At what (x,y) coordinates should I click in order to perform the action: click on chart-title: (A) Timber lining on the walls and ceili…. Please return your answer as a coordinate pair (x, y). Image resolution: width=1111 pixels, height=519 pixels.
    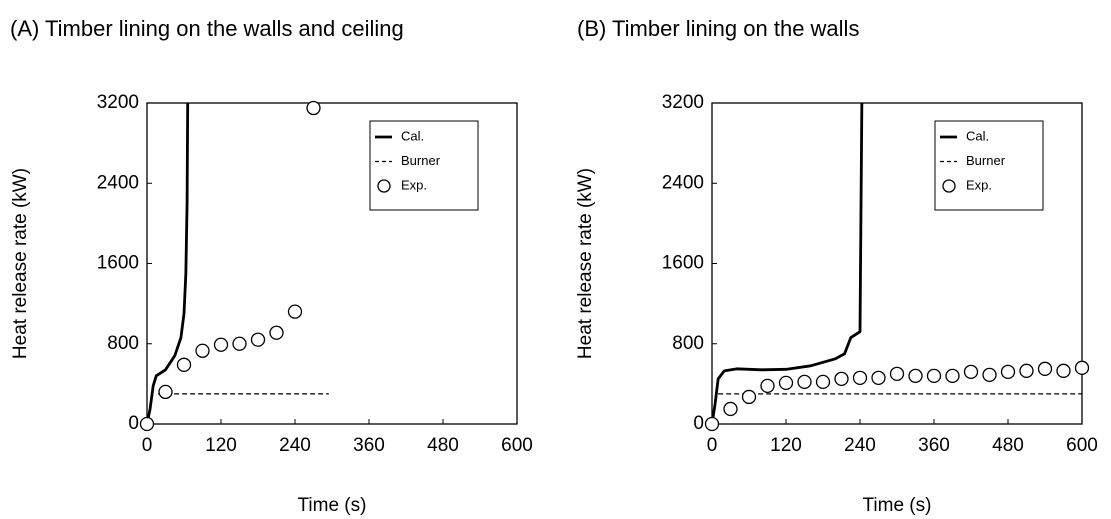
    Looking at the image, I should click on (207, 28).